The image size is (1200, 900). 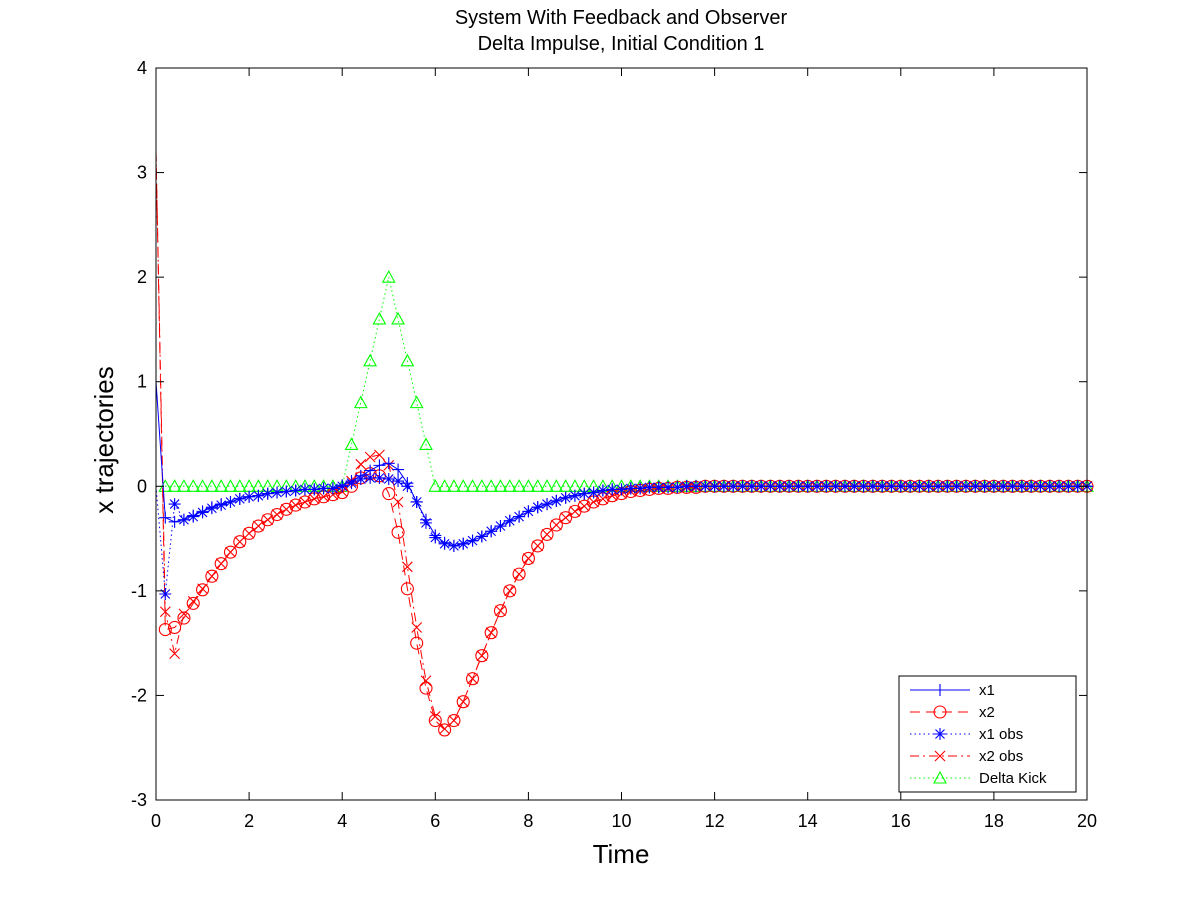 I want to click on legend-label: Delta Kick, so click(x=1013, y=778).